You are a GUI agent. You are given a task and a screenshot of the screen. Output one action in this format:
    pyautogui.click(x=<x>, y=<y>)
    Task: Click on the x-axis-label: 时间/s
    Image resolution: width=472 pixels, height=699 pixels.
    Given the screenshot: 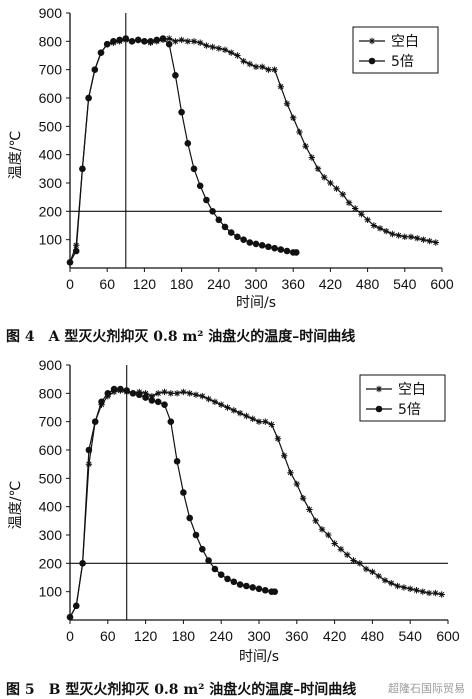 What is the action you would take?
    pyautogui.click(x=256, y=303)
    